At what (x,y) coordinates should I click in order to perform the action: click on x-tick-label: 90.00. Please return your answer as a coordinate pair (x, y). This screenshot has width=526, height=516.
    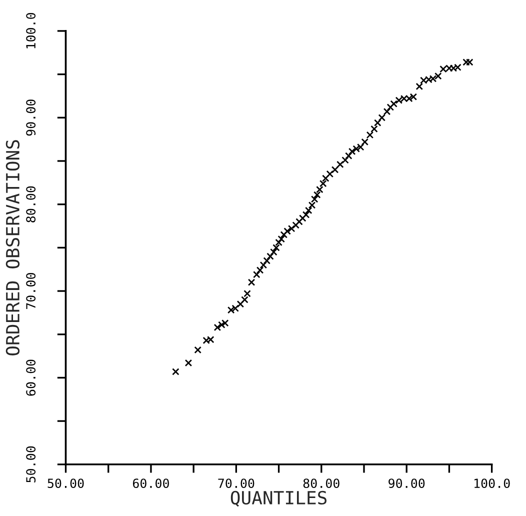
    Looking at the image, I should click on (406, 483).